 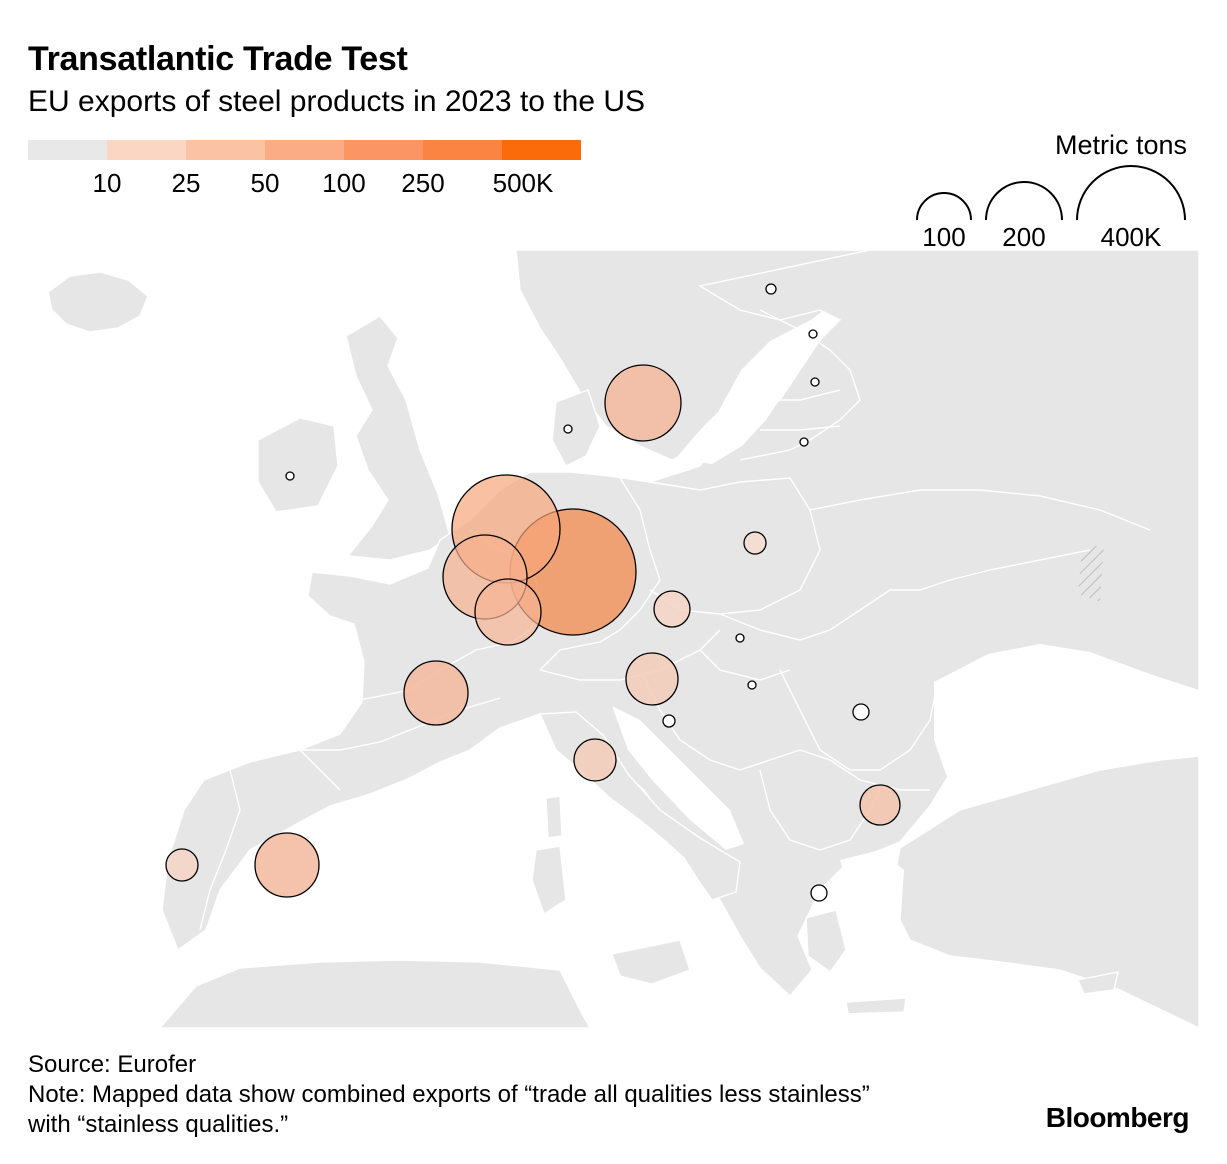 What do you see at coordinates (740, 638) in the screenshot?
I see `bubble-slovakia` at bounding box center [740, 638].